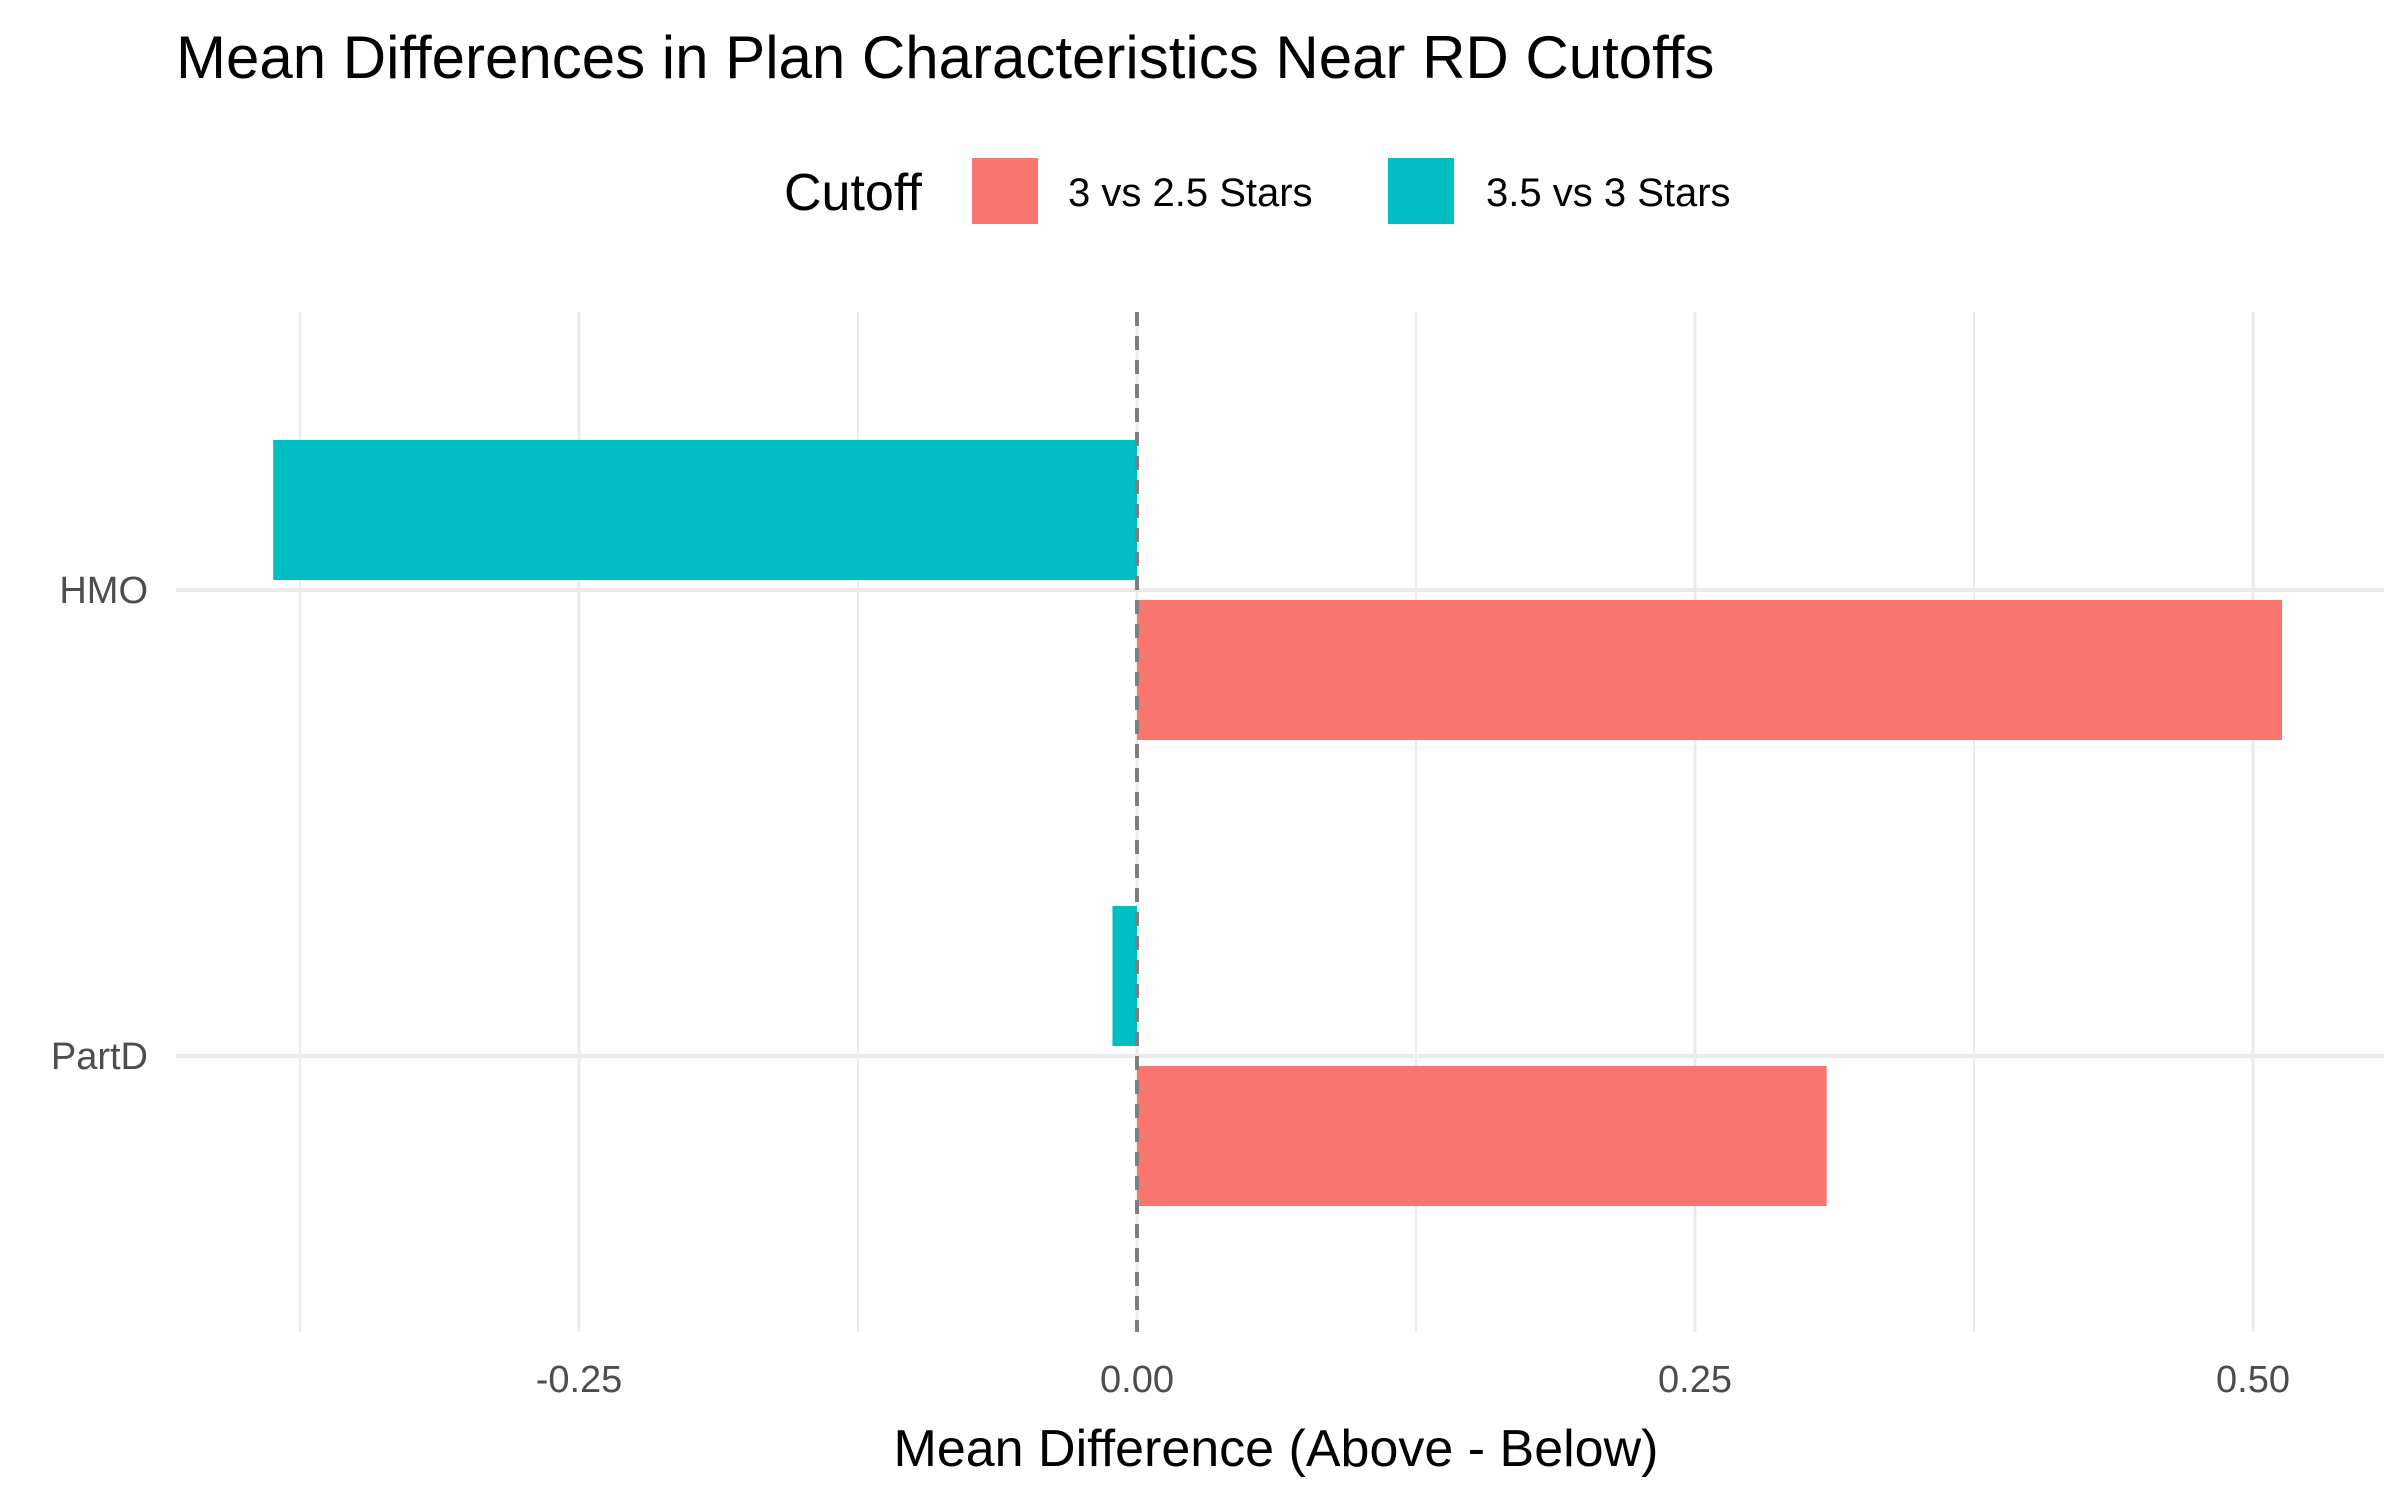 The width and height of the screenshot is (2400, 1500). What do you see at coordinates (2253, 1380) in the screenshot?
I see `x-tick-label-3: 0.50` at bounding box center [2253, 1380].